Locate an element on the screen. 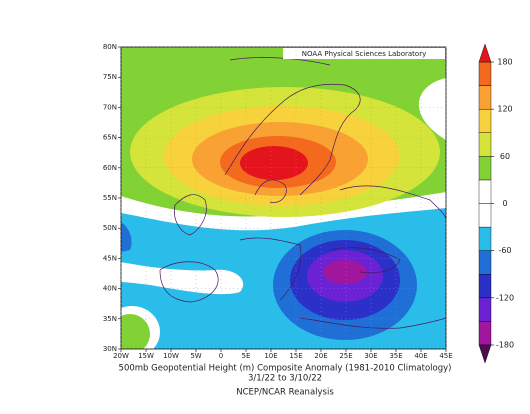 The height and width of the screenshot is (414, 530). y-tick-label: 60N is located at coordinates (110, 168).